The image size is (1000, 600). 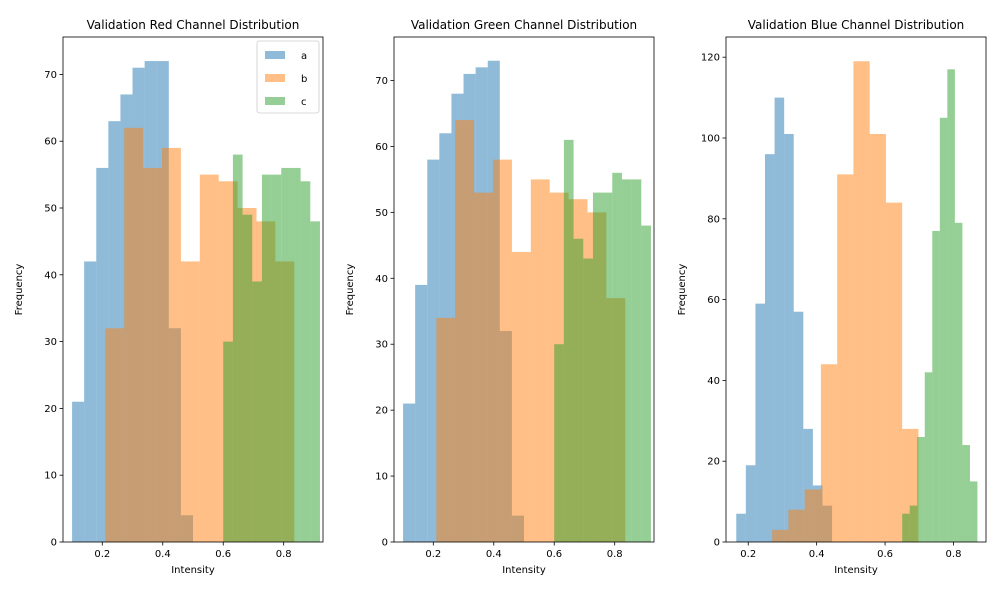 I want to click on legend-label-c: c, so click(x=304, y=102).